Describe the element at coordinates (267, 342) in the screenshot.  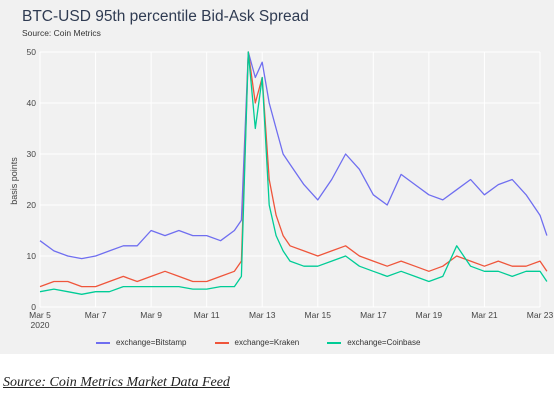
I see `legend-label-kraken: exchange=Kraken` at that location.